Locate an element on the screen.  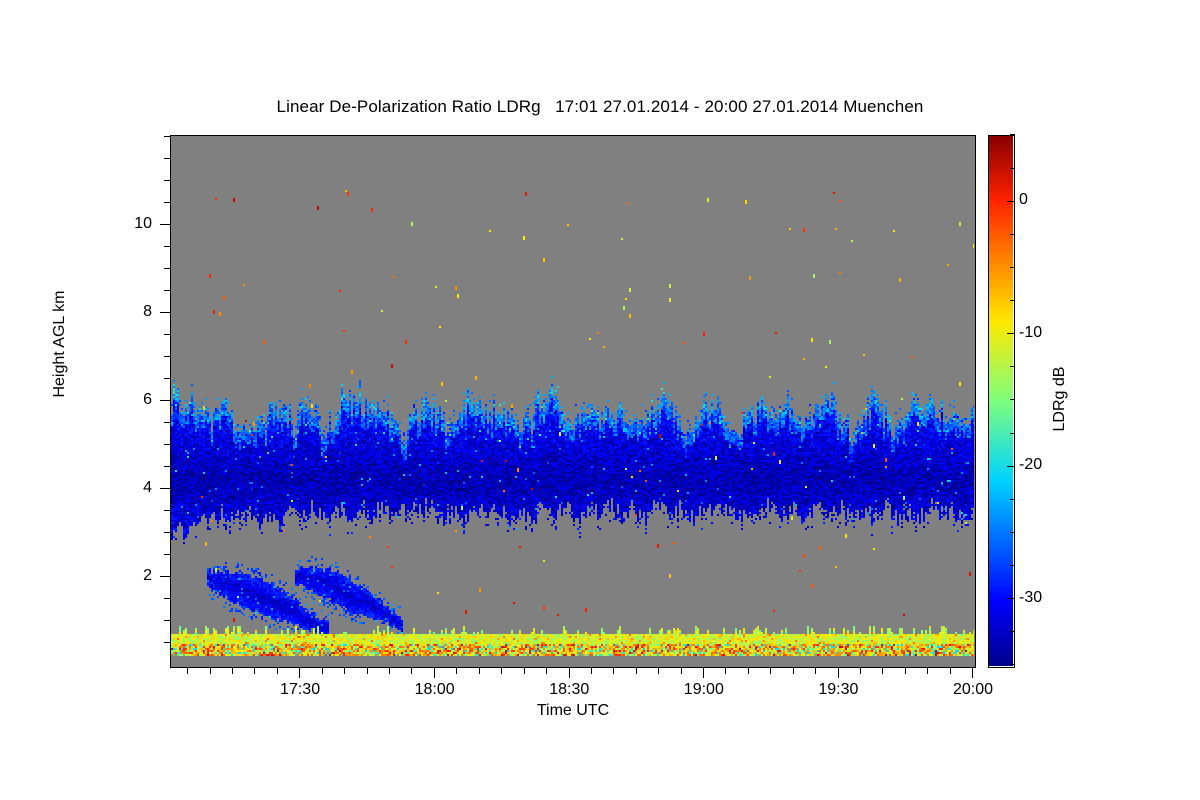
y-axis-label: Height AGL km is located at coordinates (59, 344).